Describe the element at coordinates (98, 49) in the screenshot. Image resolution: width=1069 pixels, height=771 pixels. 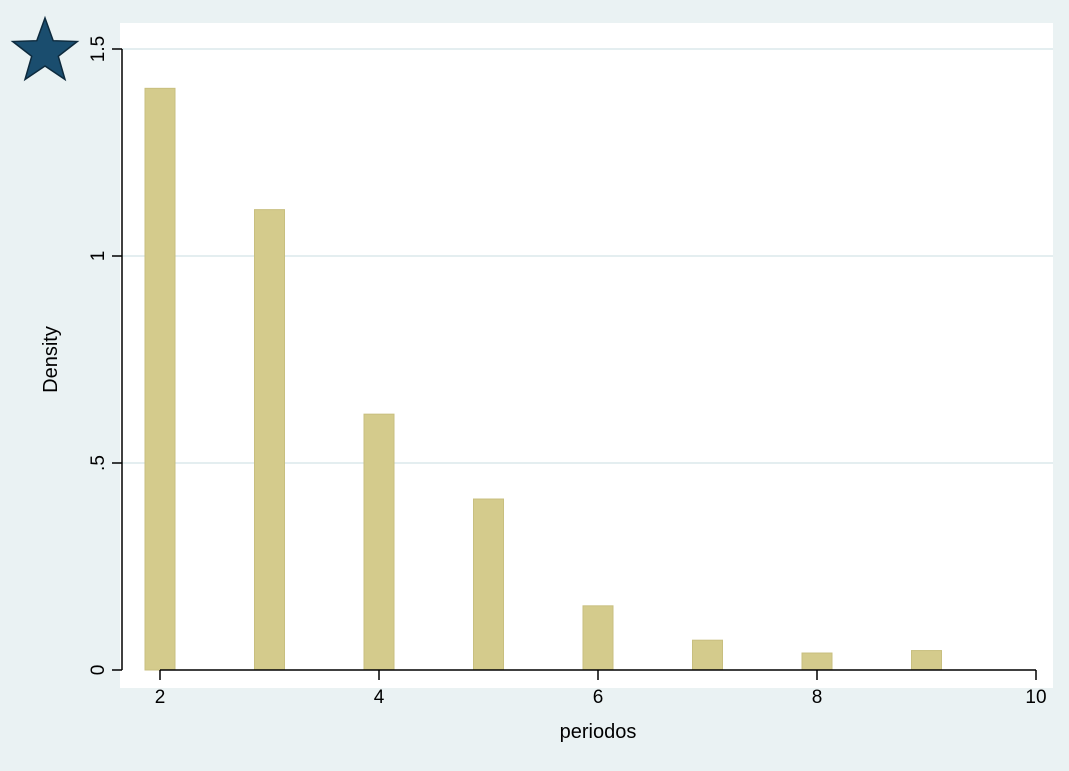
I see `y-tick-label: 1.5` at that location.